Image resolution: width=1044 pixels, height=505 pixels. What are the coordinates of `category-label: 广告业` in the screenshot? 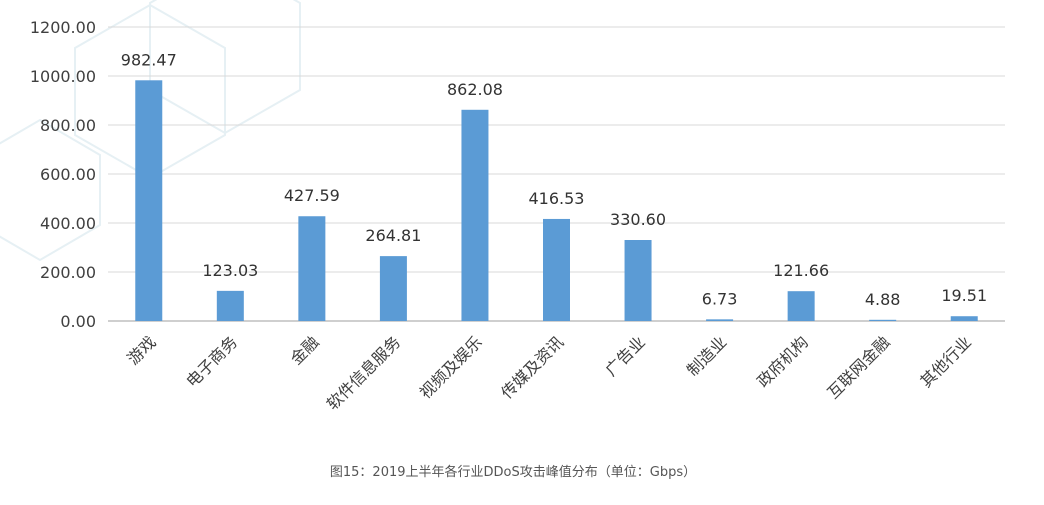 It's located at (624, 355).